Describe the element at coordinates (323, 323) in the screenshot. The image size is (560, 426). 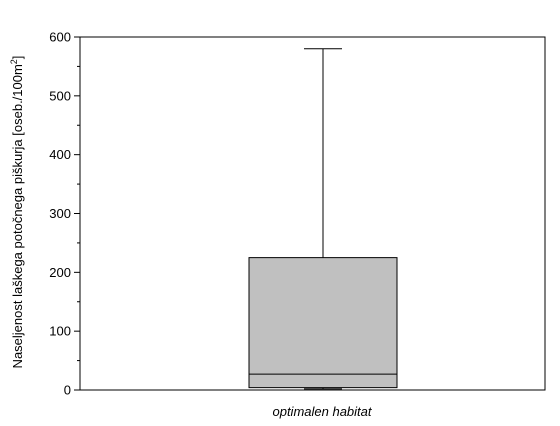
I see `box-iqr` at that location.